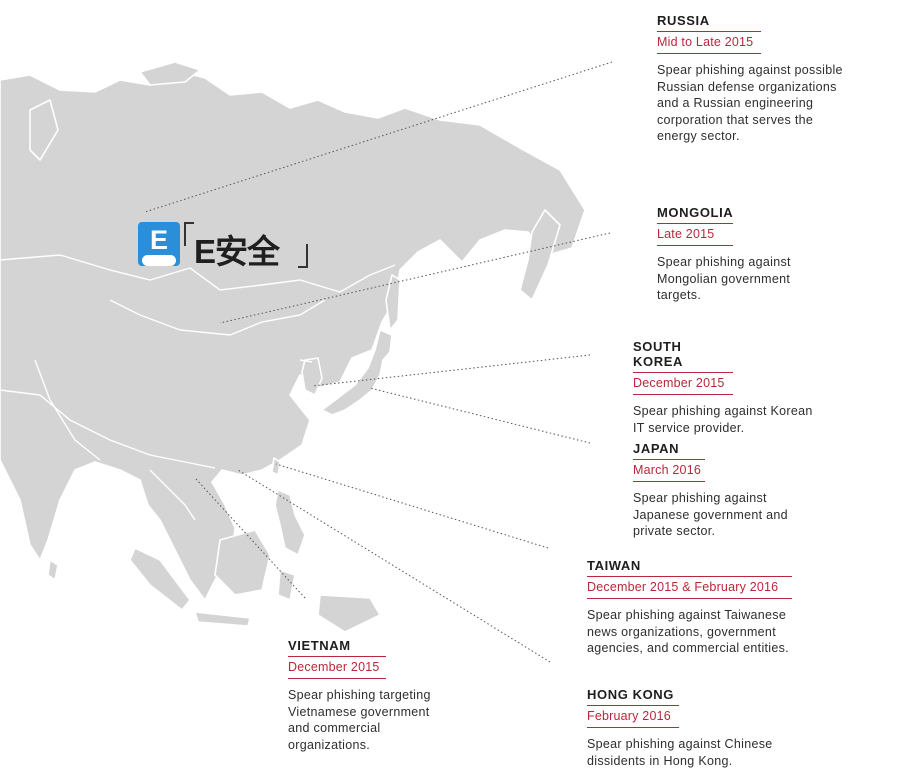 The height and width of the screenshot is (771, 899). What do you see at coordinates (189, 234) in the screenshot?
I see `logo-bracket-left` at bounding box center [189, 234].